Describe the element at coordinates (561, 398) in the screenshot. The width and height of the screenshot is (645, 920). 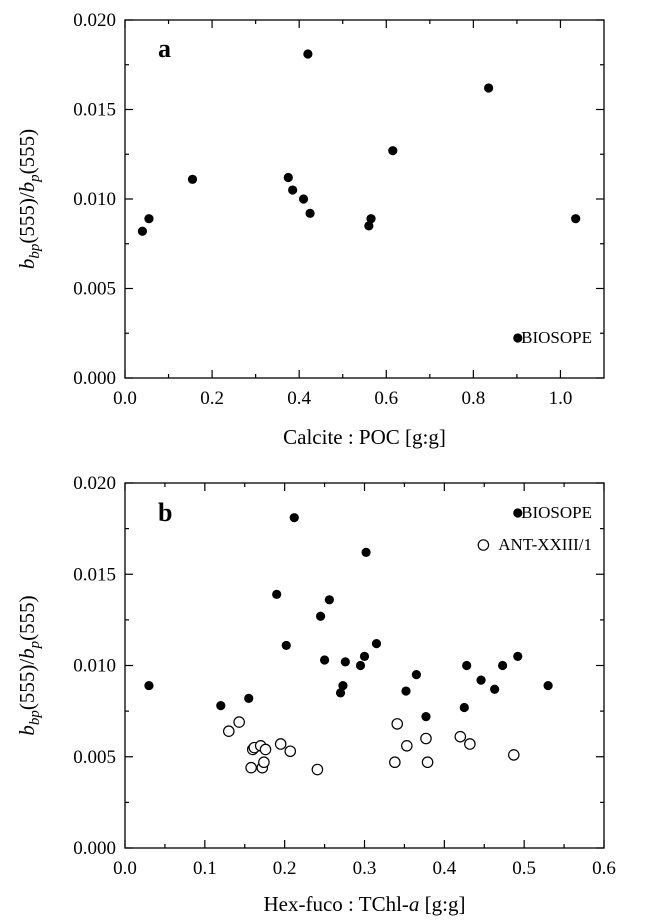
I see `x-tick-label: 1.0` at that location.